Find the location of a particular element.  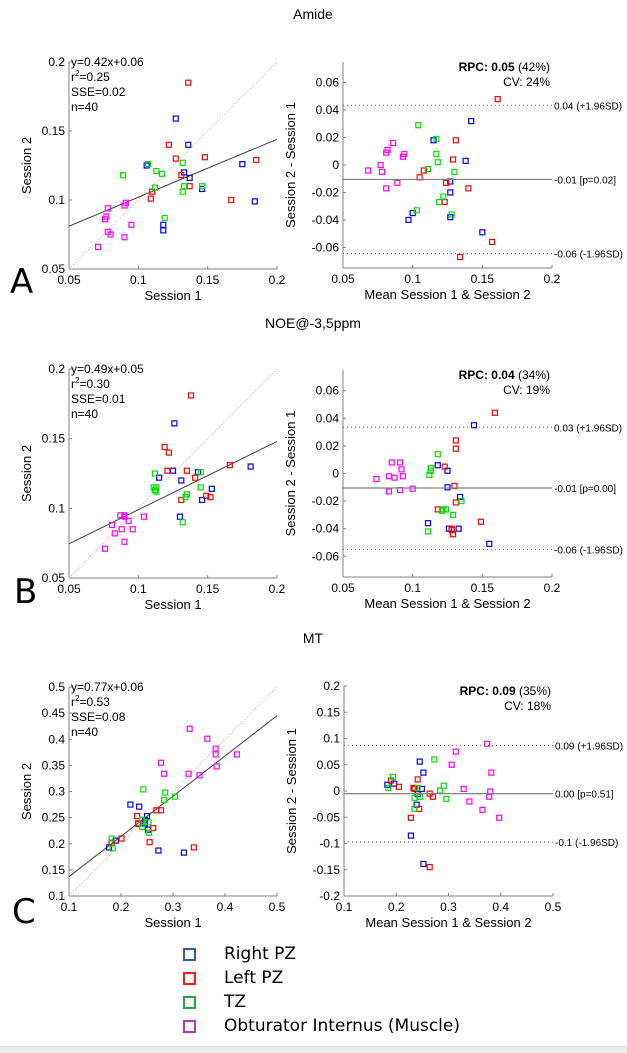

legend-item-tz: TZ is located at coordinates (320, 1002).